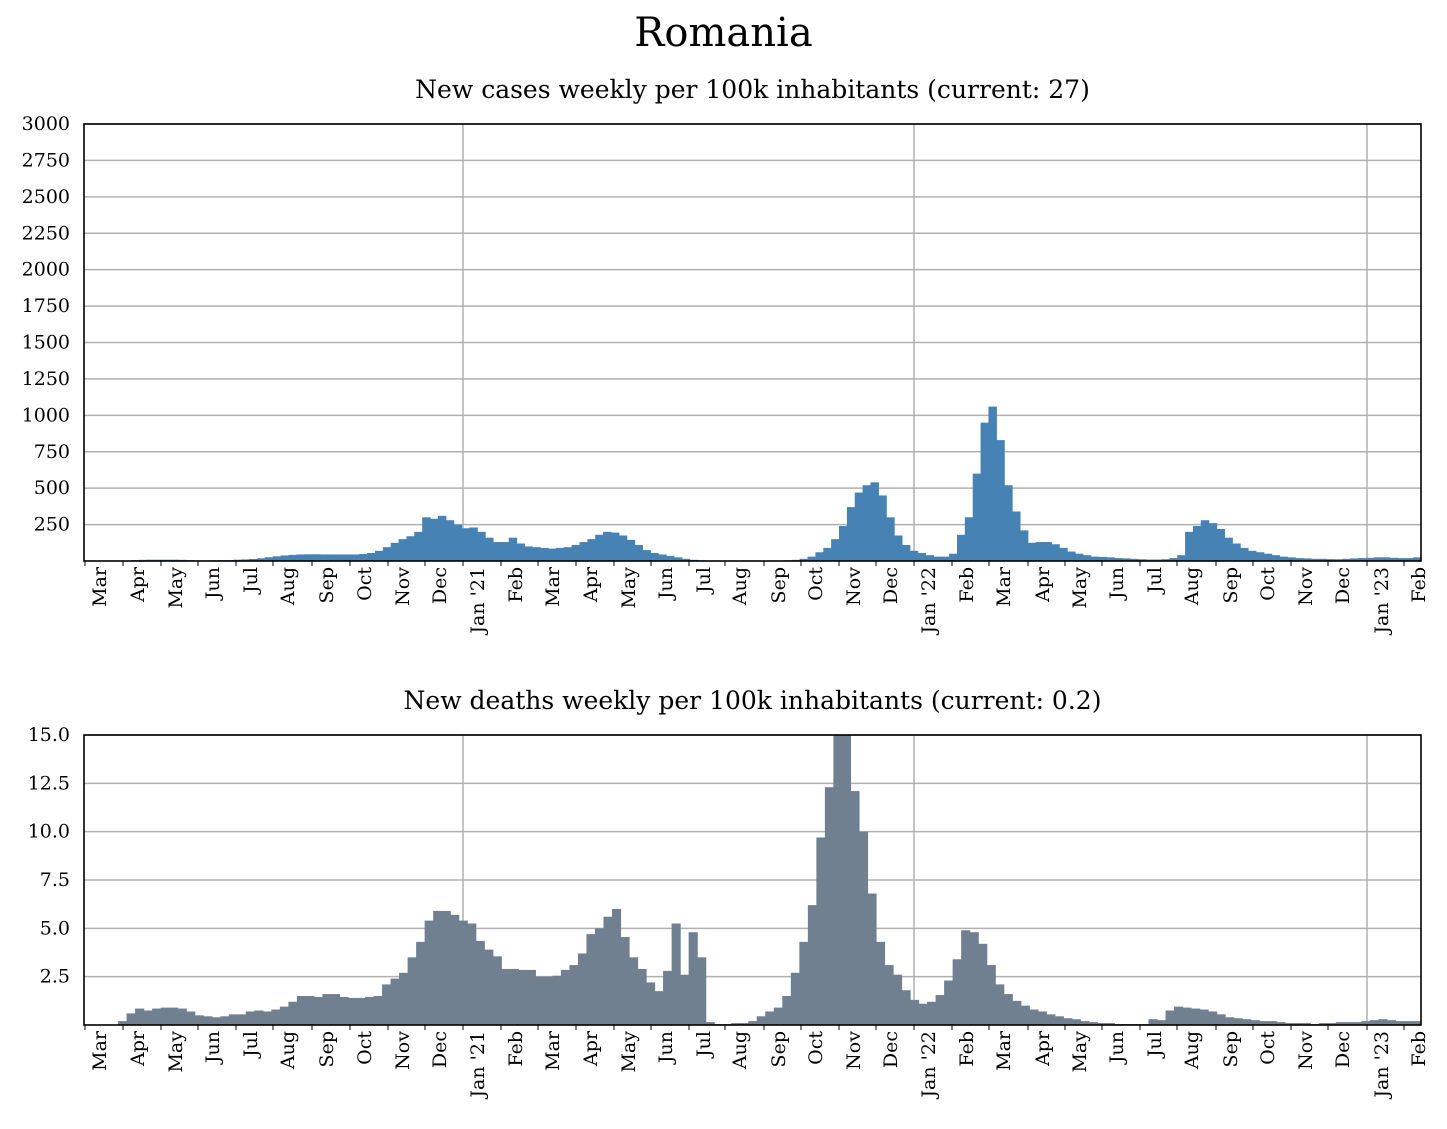 Image resolution: width=1447 pixels, height=1129 pixels. I want to click on deaths-xtick-label: Dec, so click(1343, 1049).